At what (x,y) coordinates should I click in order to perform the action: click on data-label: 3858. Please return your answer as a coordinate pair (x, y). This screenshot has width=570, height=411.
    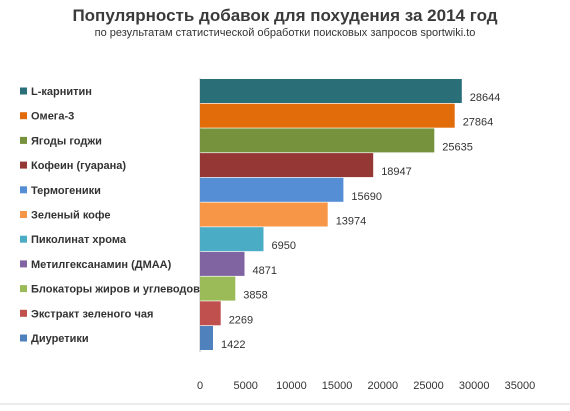
    Looking at the image, I should click on (255, 296).